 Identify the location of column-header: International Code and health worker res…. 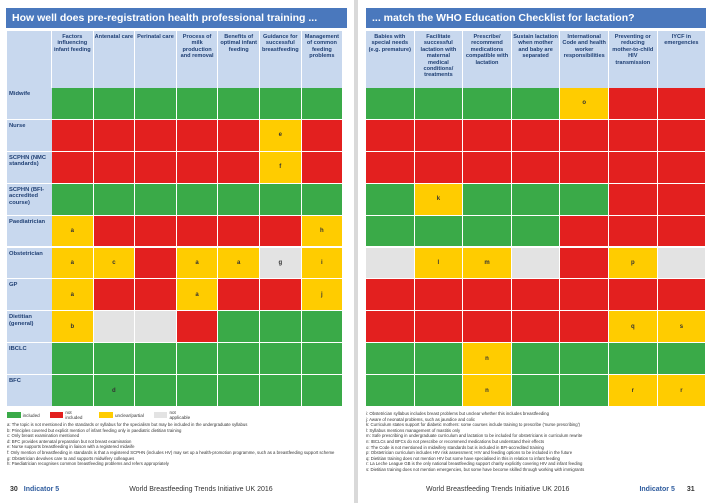
(584, 59).